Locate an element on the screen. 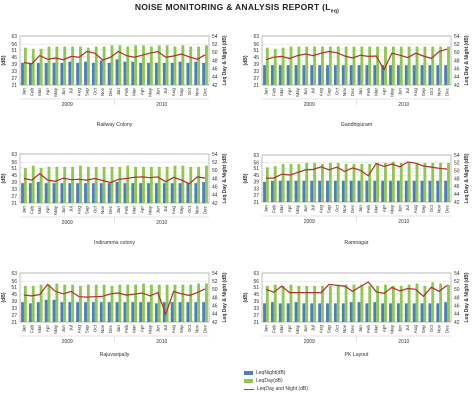 The width and height of the screenshot is (474, 418). panel-6-ylabel: (dB) is located at coordinates (246, 297).